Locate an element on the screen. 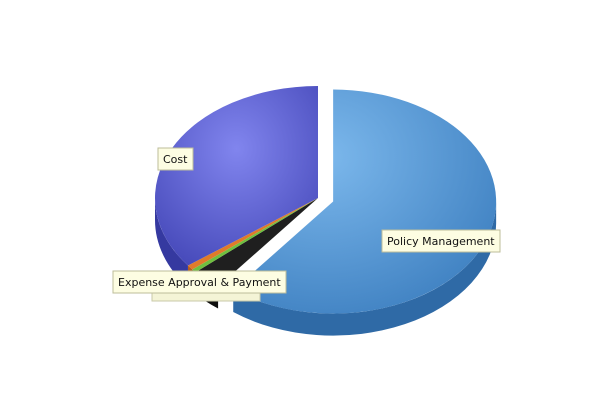 Image resolution: width=600 pixels, height=400 pixels. pie-label-4: Cost is located at coordinates (175, 159).